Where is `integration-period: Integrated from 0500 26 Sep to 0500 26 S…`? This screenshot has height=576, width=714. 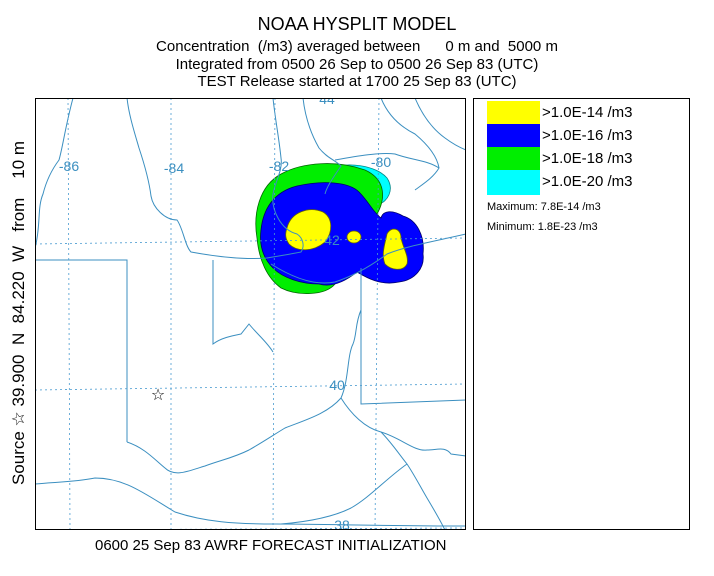 integration-period: Integrated from 0500 26 Sep to 0500 26 S… is located at coordinates (357, 64).